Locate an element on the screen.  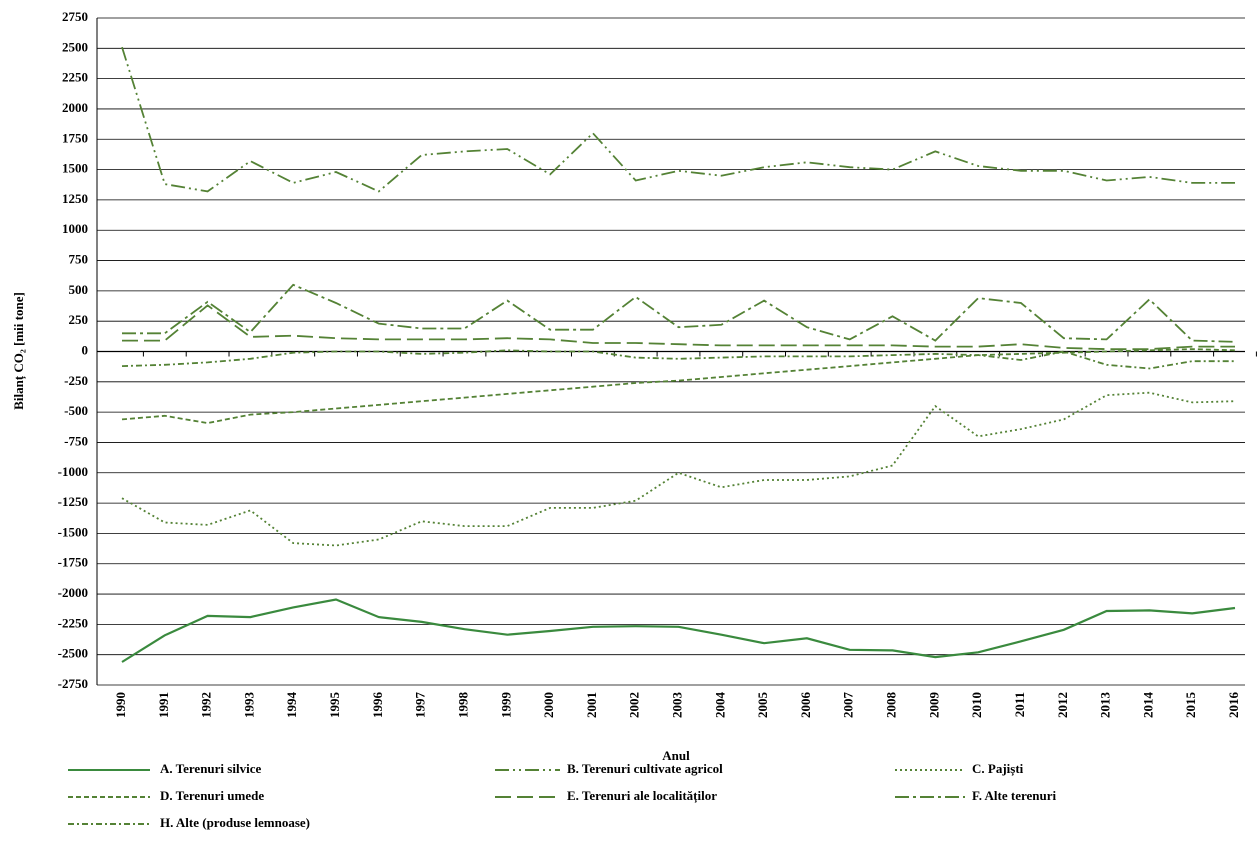
x-tick-label: 1994 is located at coordinates (291, 705).